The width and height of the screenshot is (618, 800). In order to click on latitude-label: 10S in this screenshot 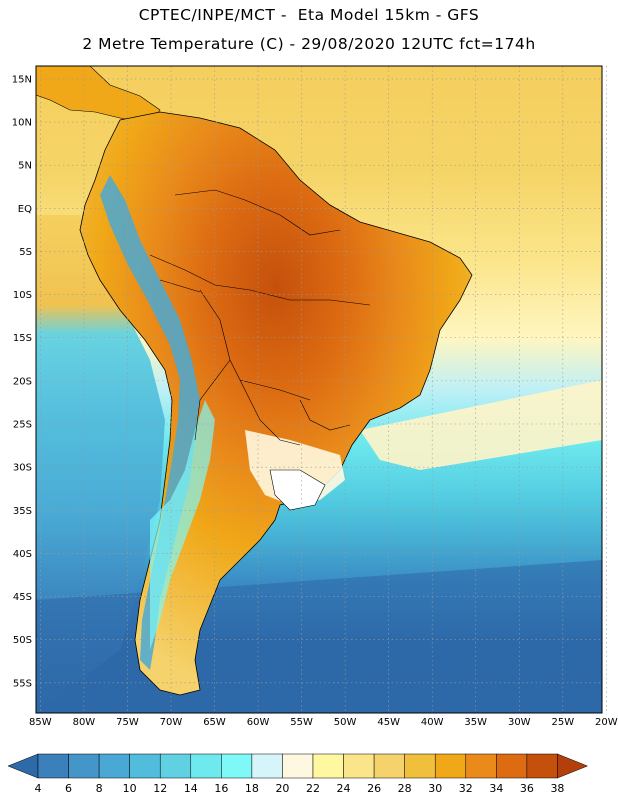, I will do `click(22, 295)`.